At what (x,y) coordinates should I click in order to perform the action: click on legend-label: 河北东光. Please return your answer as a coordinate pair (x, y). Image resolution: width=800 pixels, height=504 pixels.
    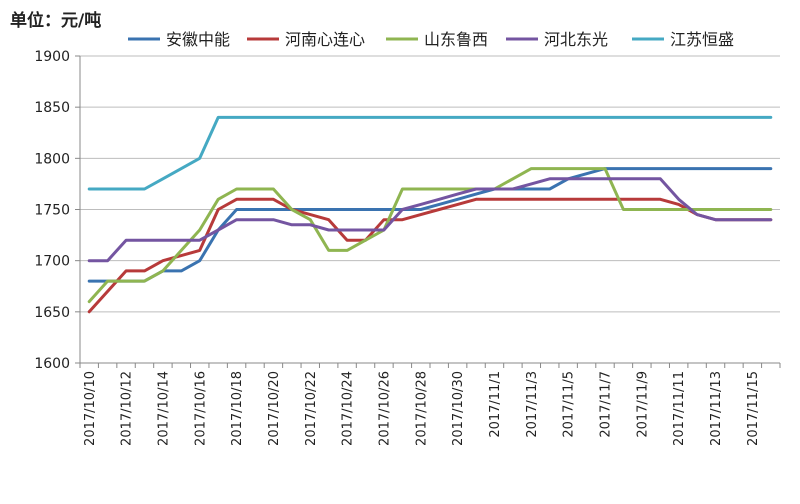
    Looking at the image, I should click on (576, 39).